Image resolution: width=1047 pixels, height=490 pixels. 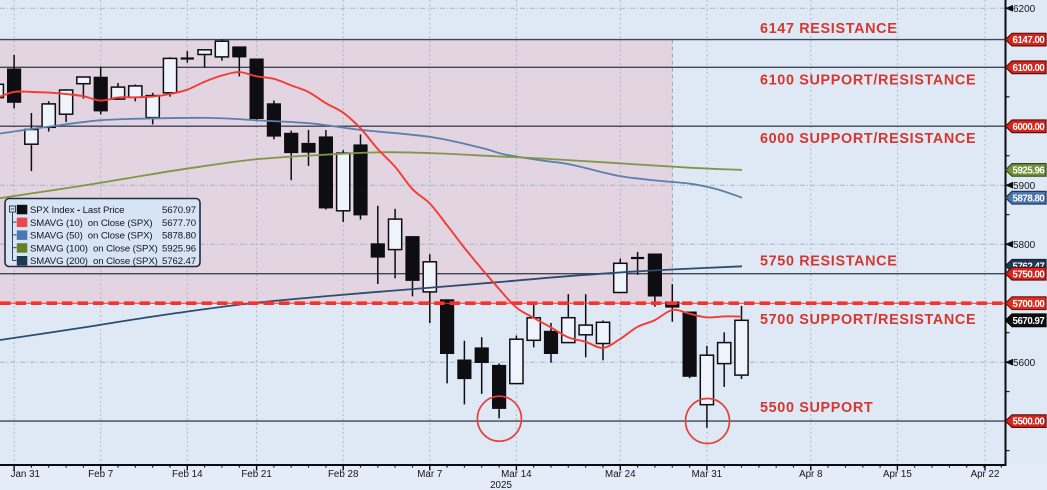 I want to click on svg-text: Apr 22, so click(x=985, y=474).